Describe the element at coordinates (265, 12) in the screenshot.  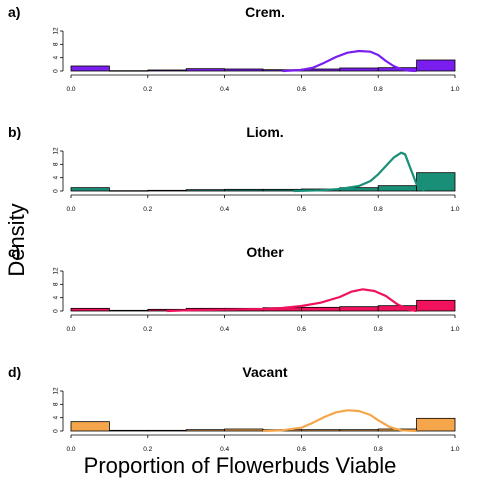
I see `panel-title: Crem.` at that location.